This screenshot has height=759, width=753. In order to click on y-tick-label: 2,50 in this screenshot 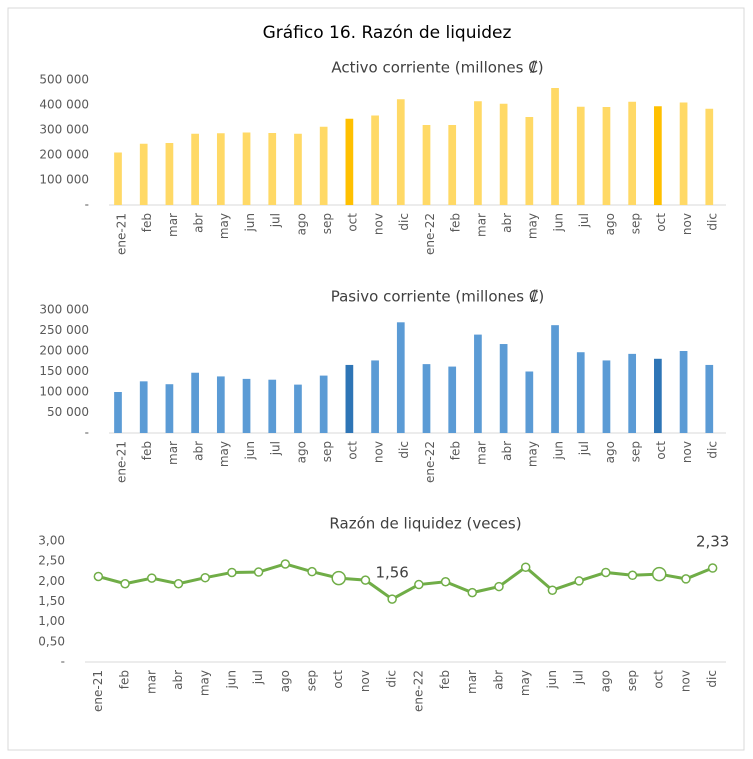, I will do `click(51, 561)`.